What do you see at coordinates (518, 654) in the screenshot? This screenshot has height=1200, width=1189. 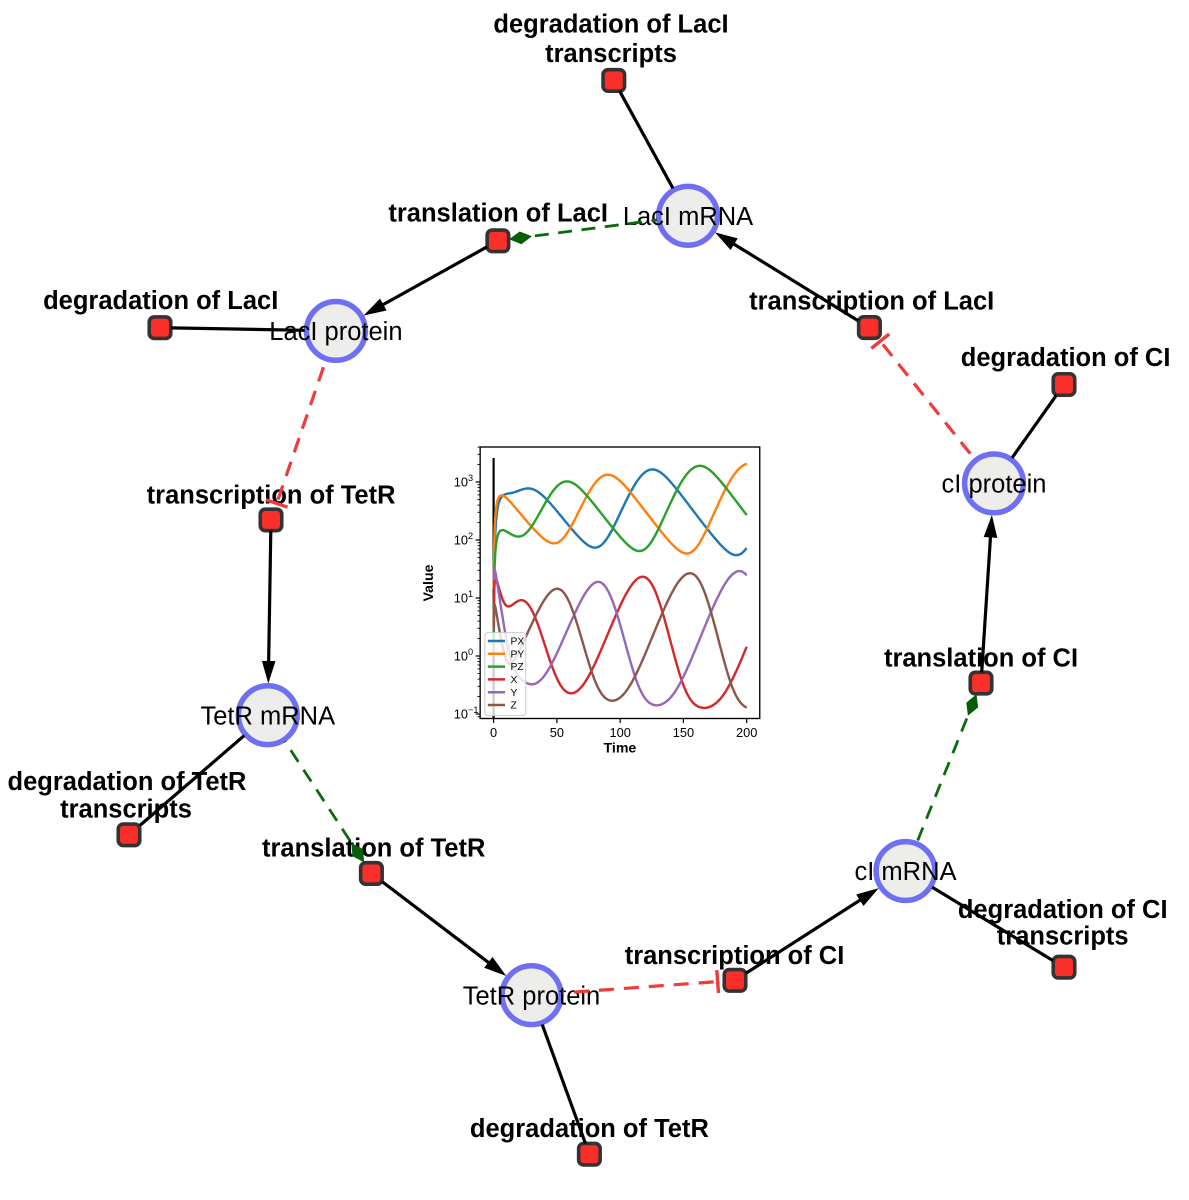 I see `svg-text: PY` at bounding box center [518, 654].